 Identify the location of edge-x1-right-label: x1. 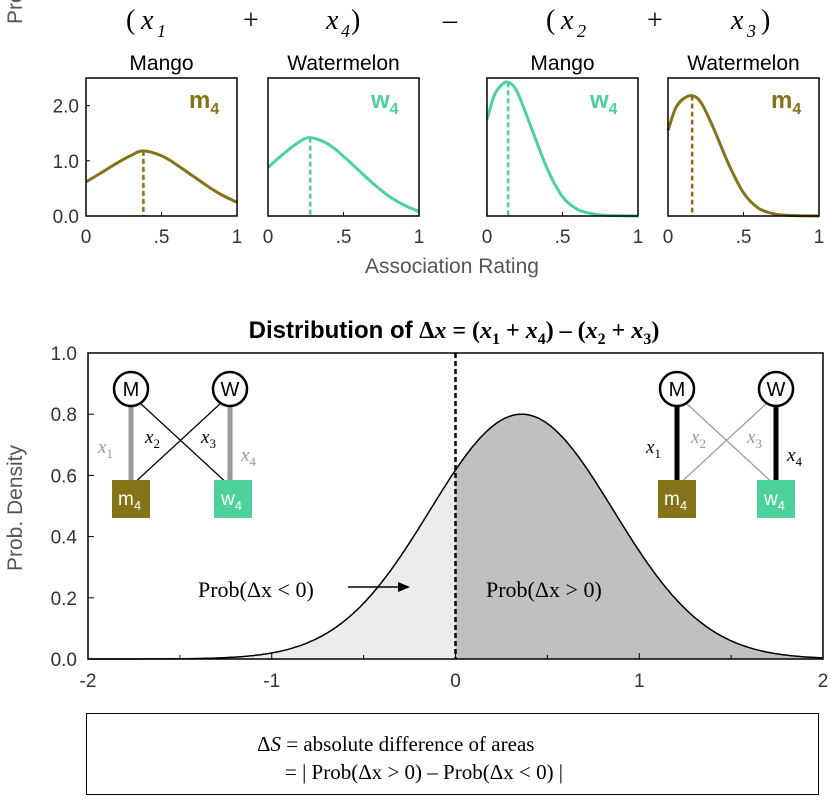
(653, 449).